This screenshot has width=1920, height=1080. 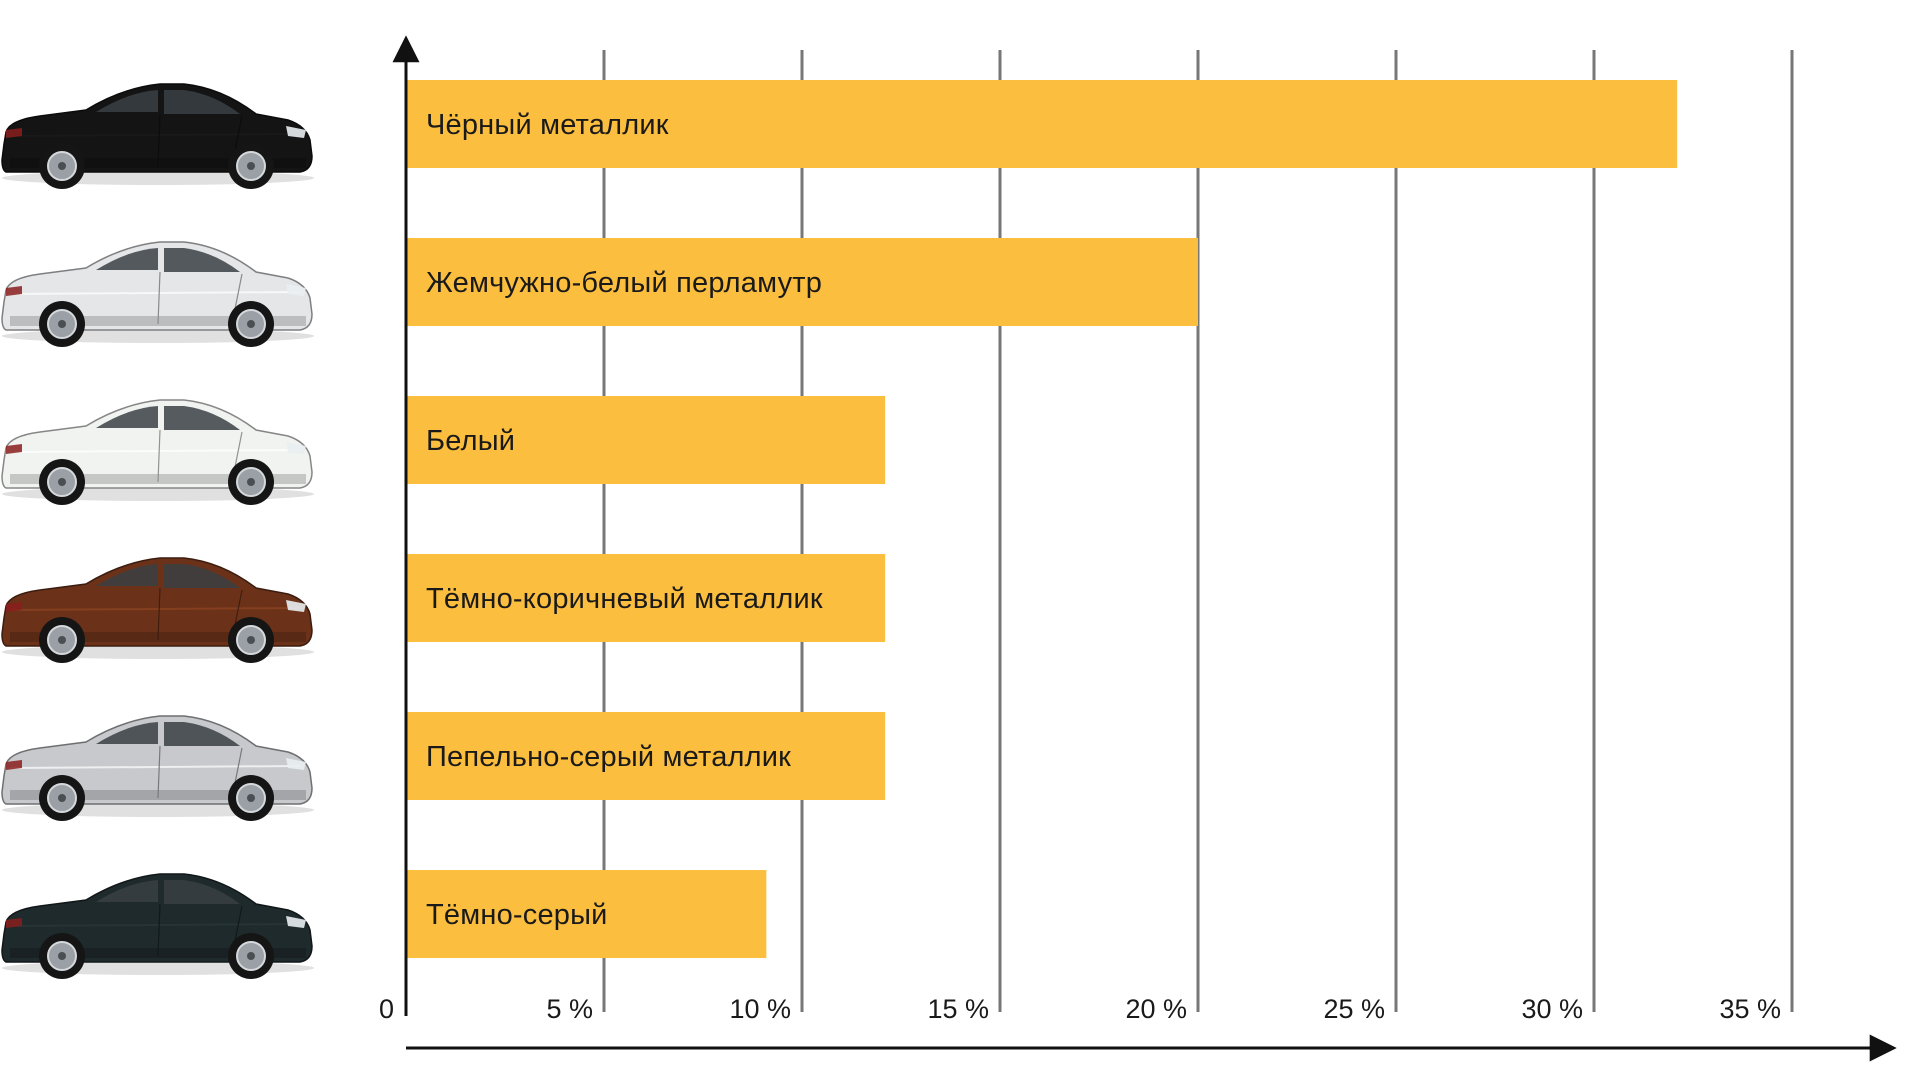 What do you see at coordinates (1750, 1009) in the screenshot?
I see `x-tick-label-35: 35 %` at bounding box center [1750, 1009].